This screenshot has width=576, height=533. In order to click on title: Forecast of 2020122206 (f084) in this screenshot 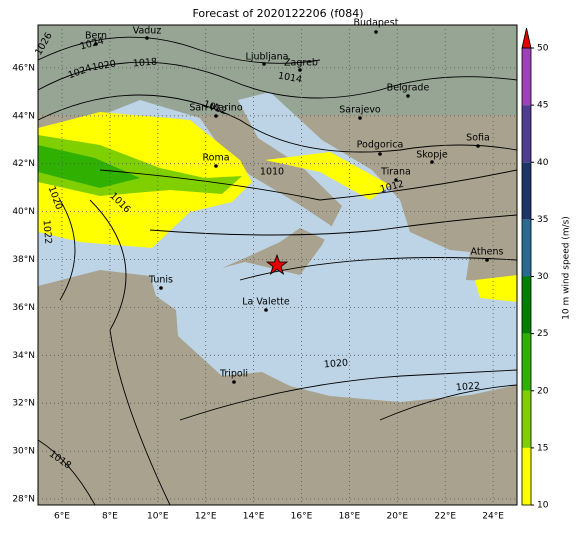, I will do `click(277, 13)`.